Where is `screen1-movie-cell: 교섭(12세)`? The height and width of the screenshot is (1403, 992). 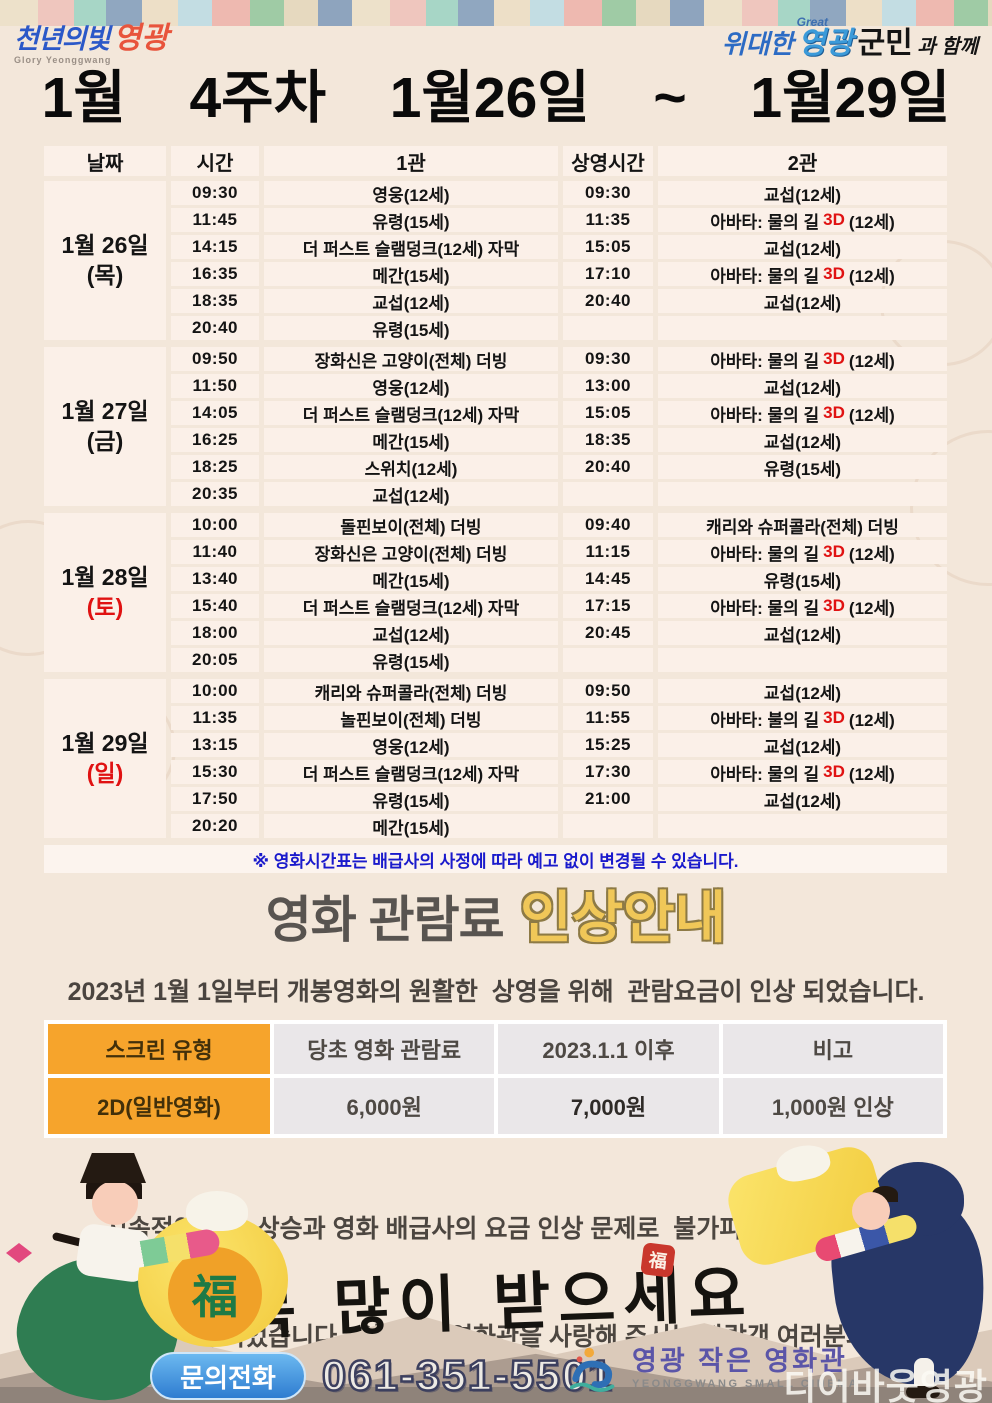 screen1-movie-cell: 교섭(12세) is located at coordinates (411, 494).